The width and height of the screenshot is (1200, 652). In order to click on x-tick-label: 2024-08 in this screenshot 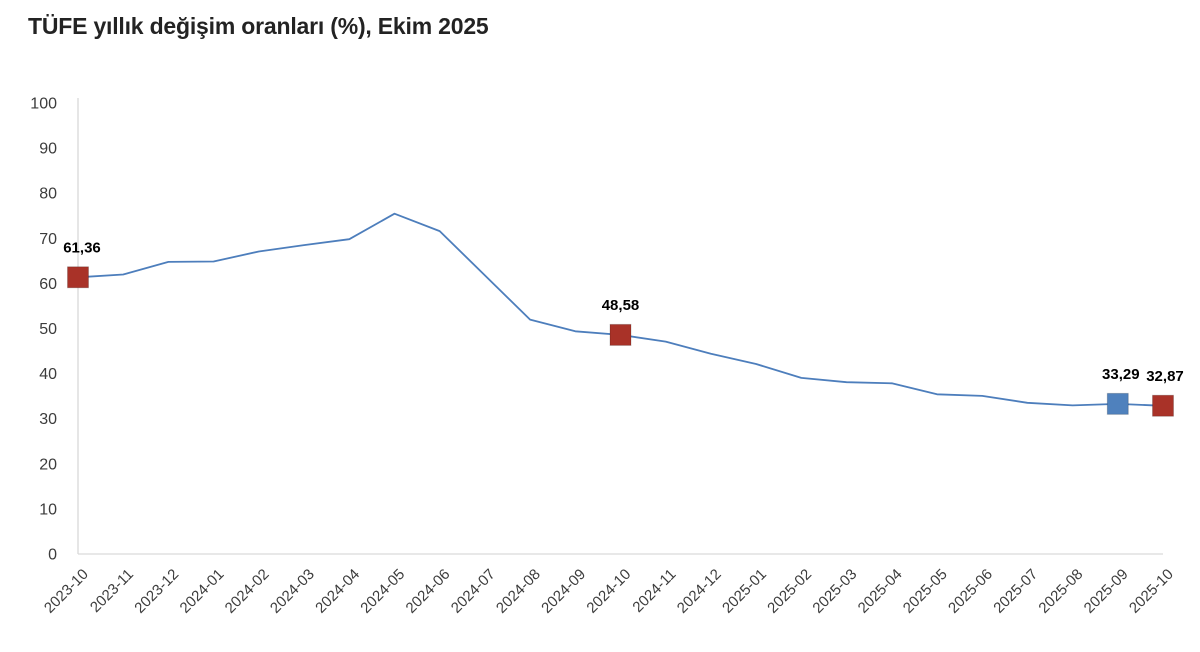, I will do `click(518, 591)`.